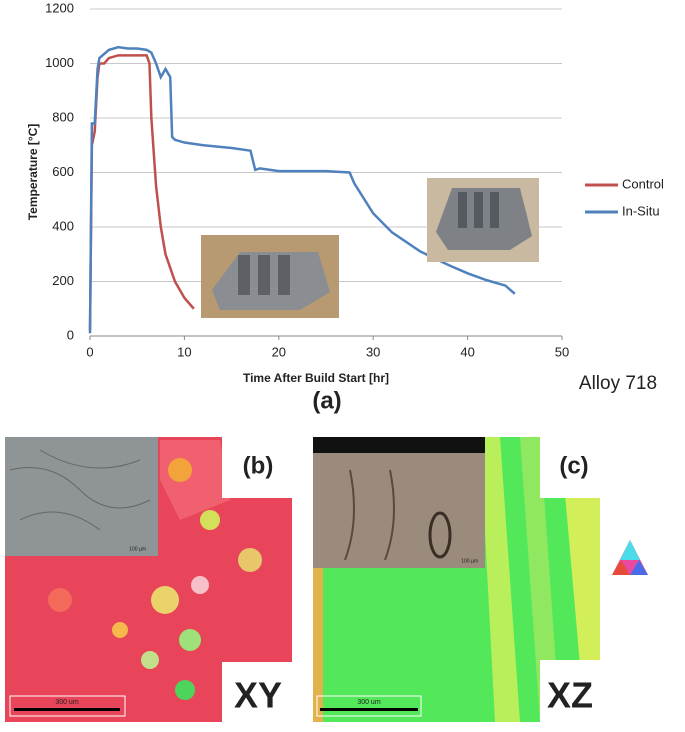  What do you see at coordinates (279, 351) in the screenshot?
I see `x-tick-label: 20` at bounding box center [279, 351].